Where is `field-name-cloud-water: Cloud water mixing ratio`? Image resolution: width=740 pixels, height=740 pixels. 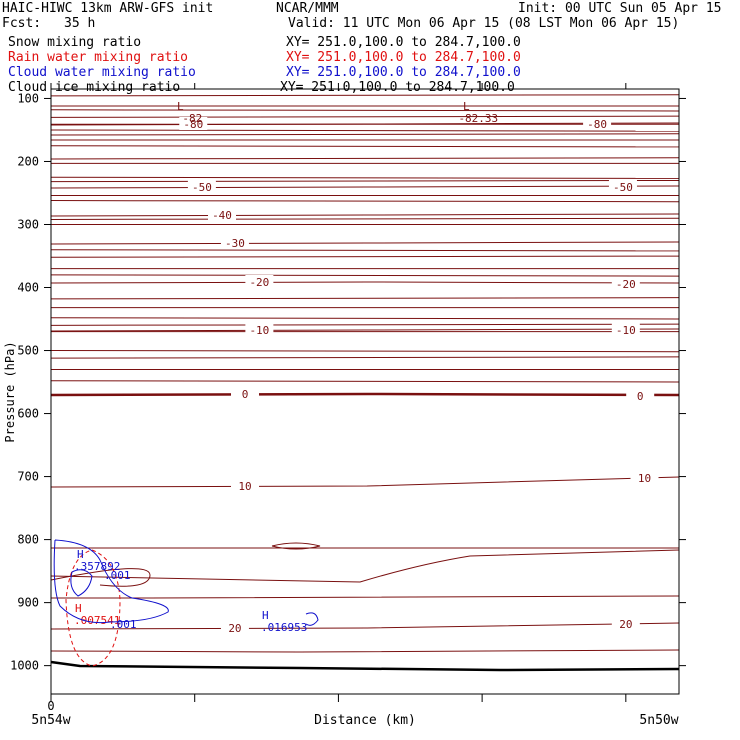
field-name-cloud-water: Cloud water mixing ratio is located at coordinates (102, 72).